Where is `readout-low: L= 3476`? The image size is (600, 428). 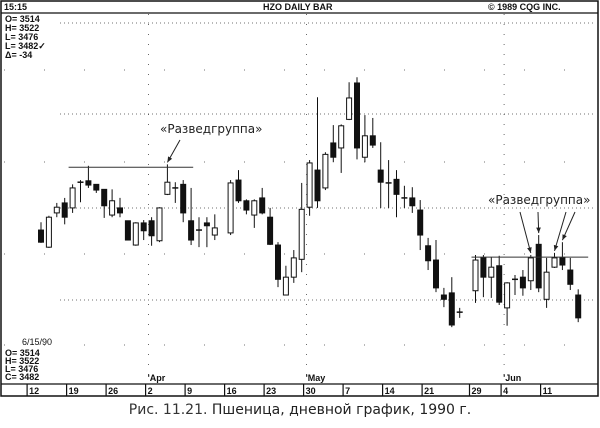
readout-low: L= 3476 is located at coordinates (21, 37).